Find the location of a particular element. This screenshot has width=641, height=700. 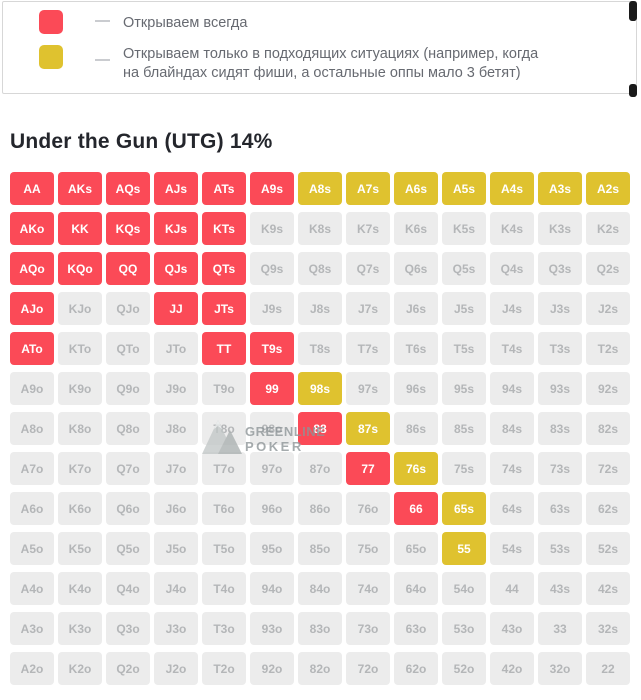

hand-K6o: K6o is located at coordinates (80, 508).